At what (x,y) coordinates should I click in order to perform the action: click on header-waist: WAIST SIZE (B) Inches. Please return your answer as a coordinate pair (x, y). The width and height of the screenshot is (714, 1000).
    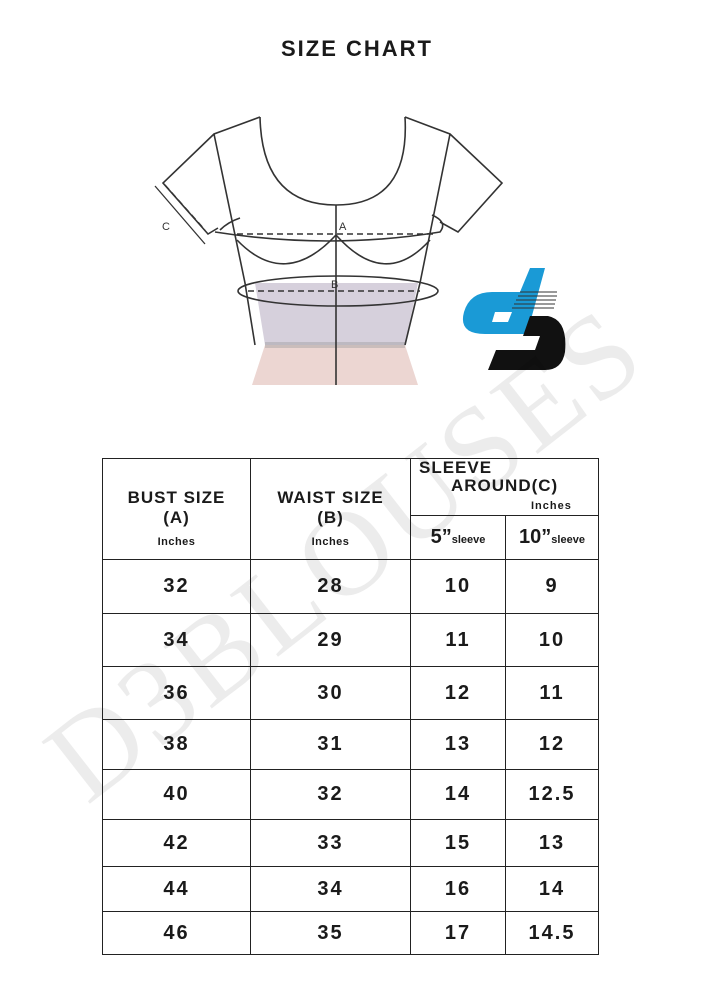
    Looking at the image, I should click on (330, 509).